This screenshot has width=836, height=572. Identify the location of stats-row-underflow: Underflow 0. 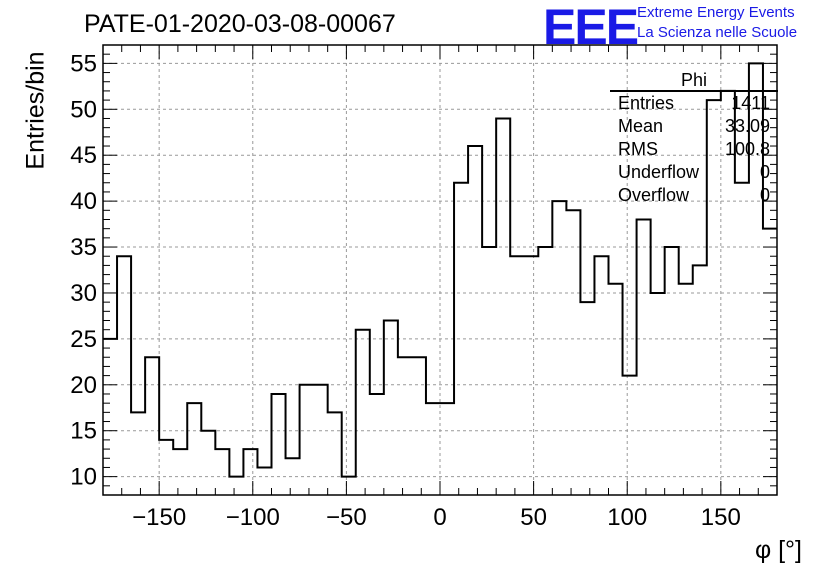
(694, 172).